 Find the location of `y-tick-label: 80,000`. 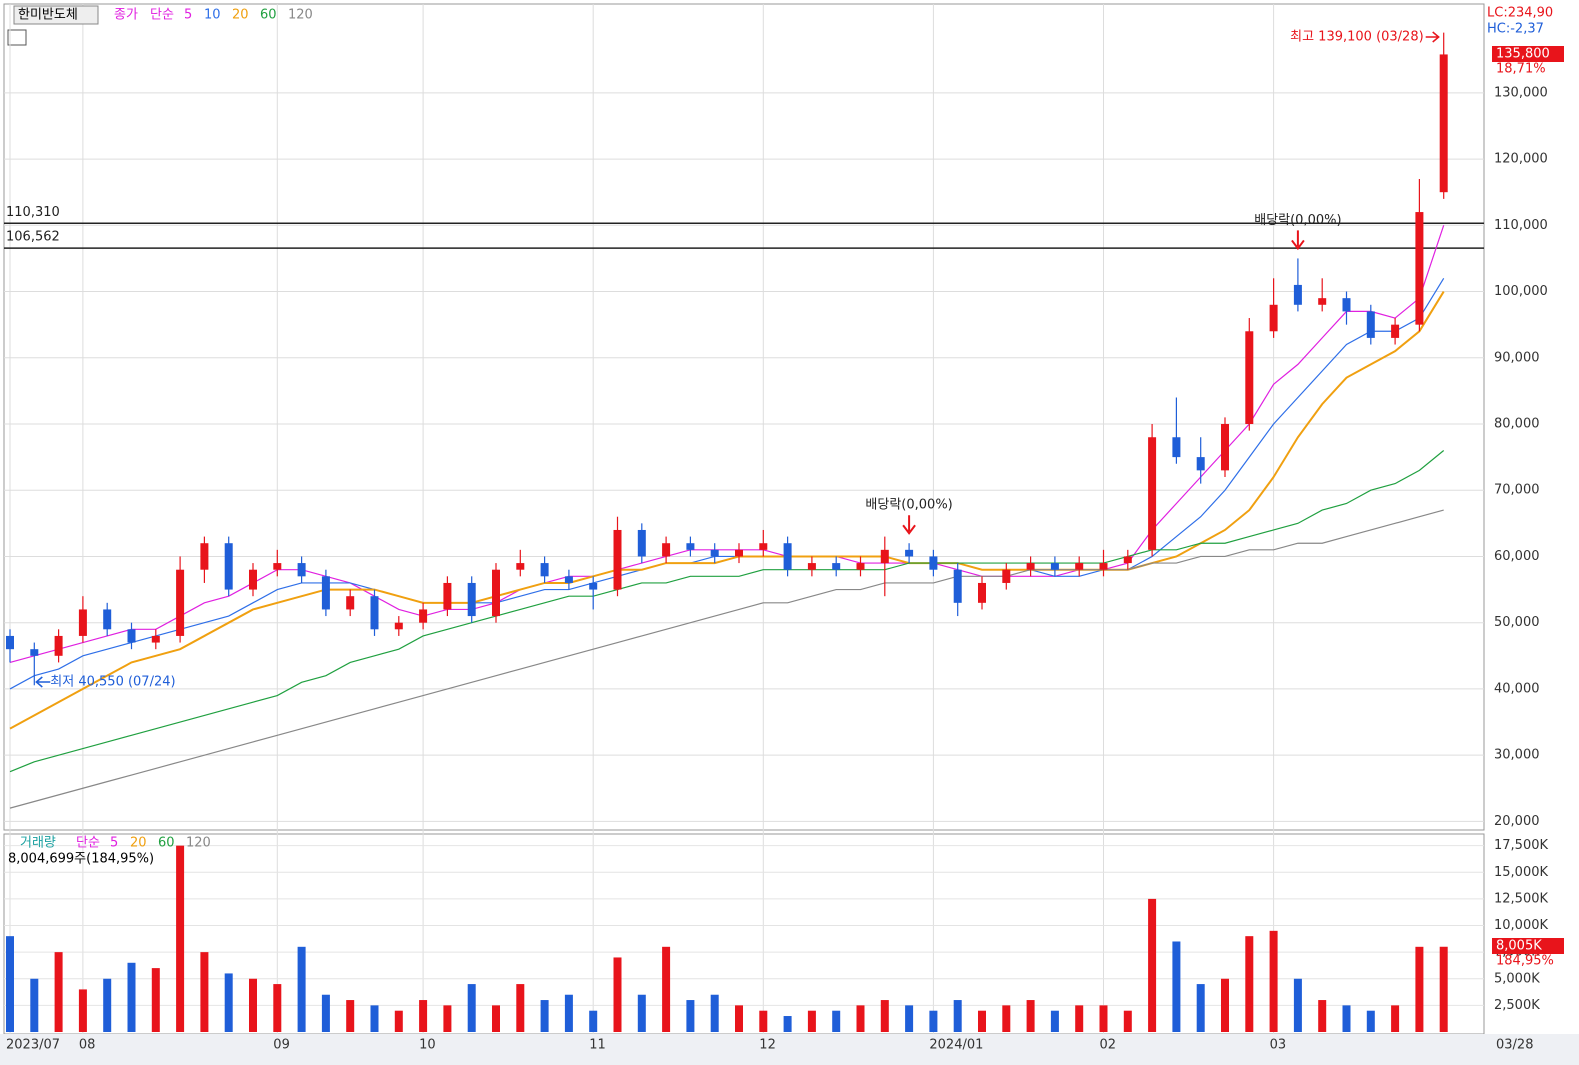

y-tick-label: 80,000 is located at coordinates (1517, 424).